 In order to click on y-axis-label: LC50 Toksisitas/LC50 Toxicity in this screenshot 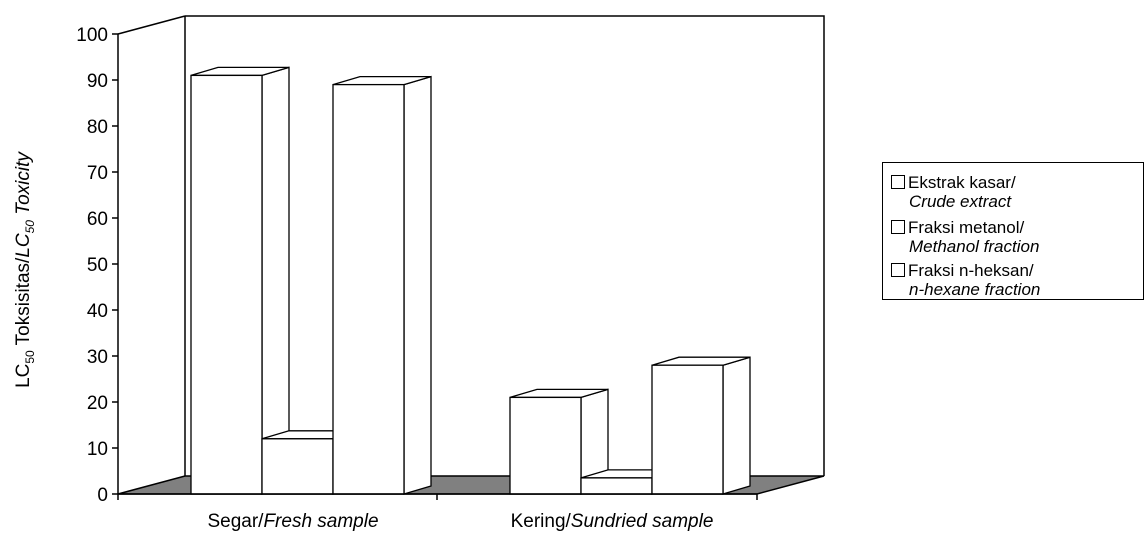, I will do `click(25, 270)`.